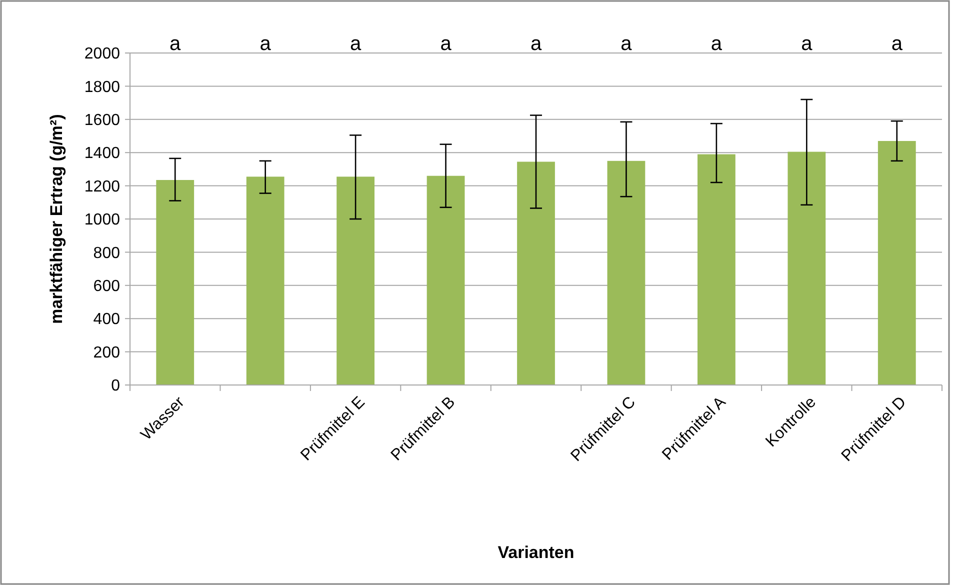  Describe the element at coordinates (106, 286) in the screenshot. I see `y-tick-label: 600` at that location.